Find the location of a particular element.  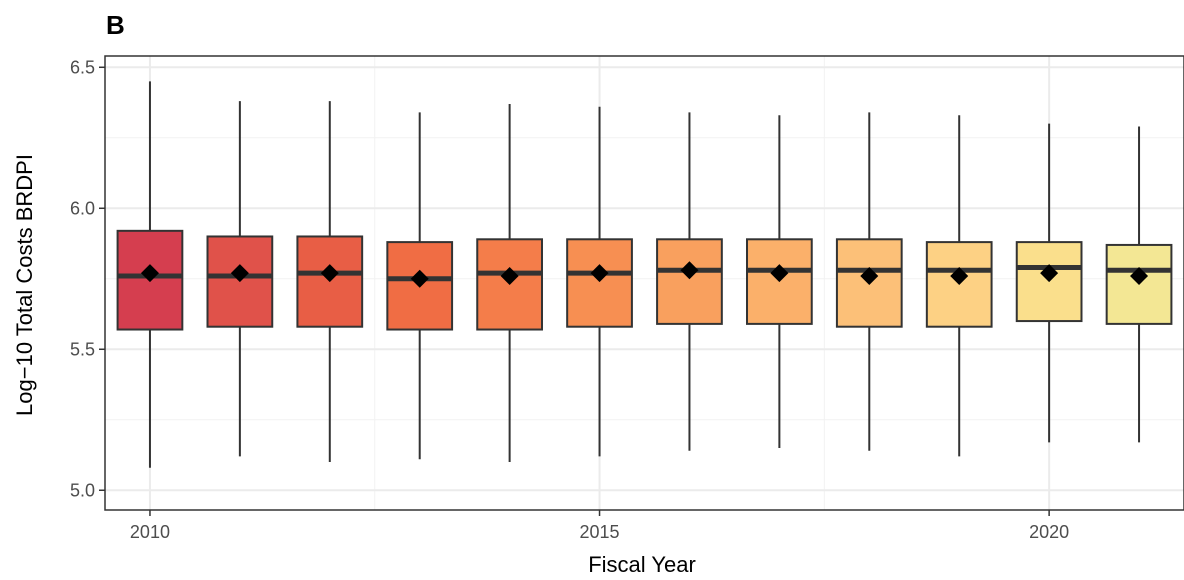

box-2016 is located at coordinates (689, 281).